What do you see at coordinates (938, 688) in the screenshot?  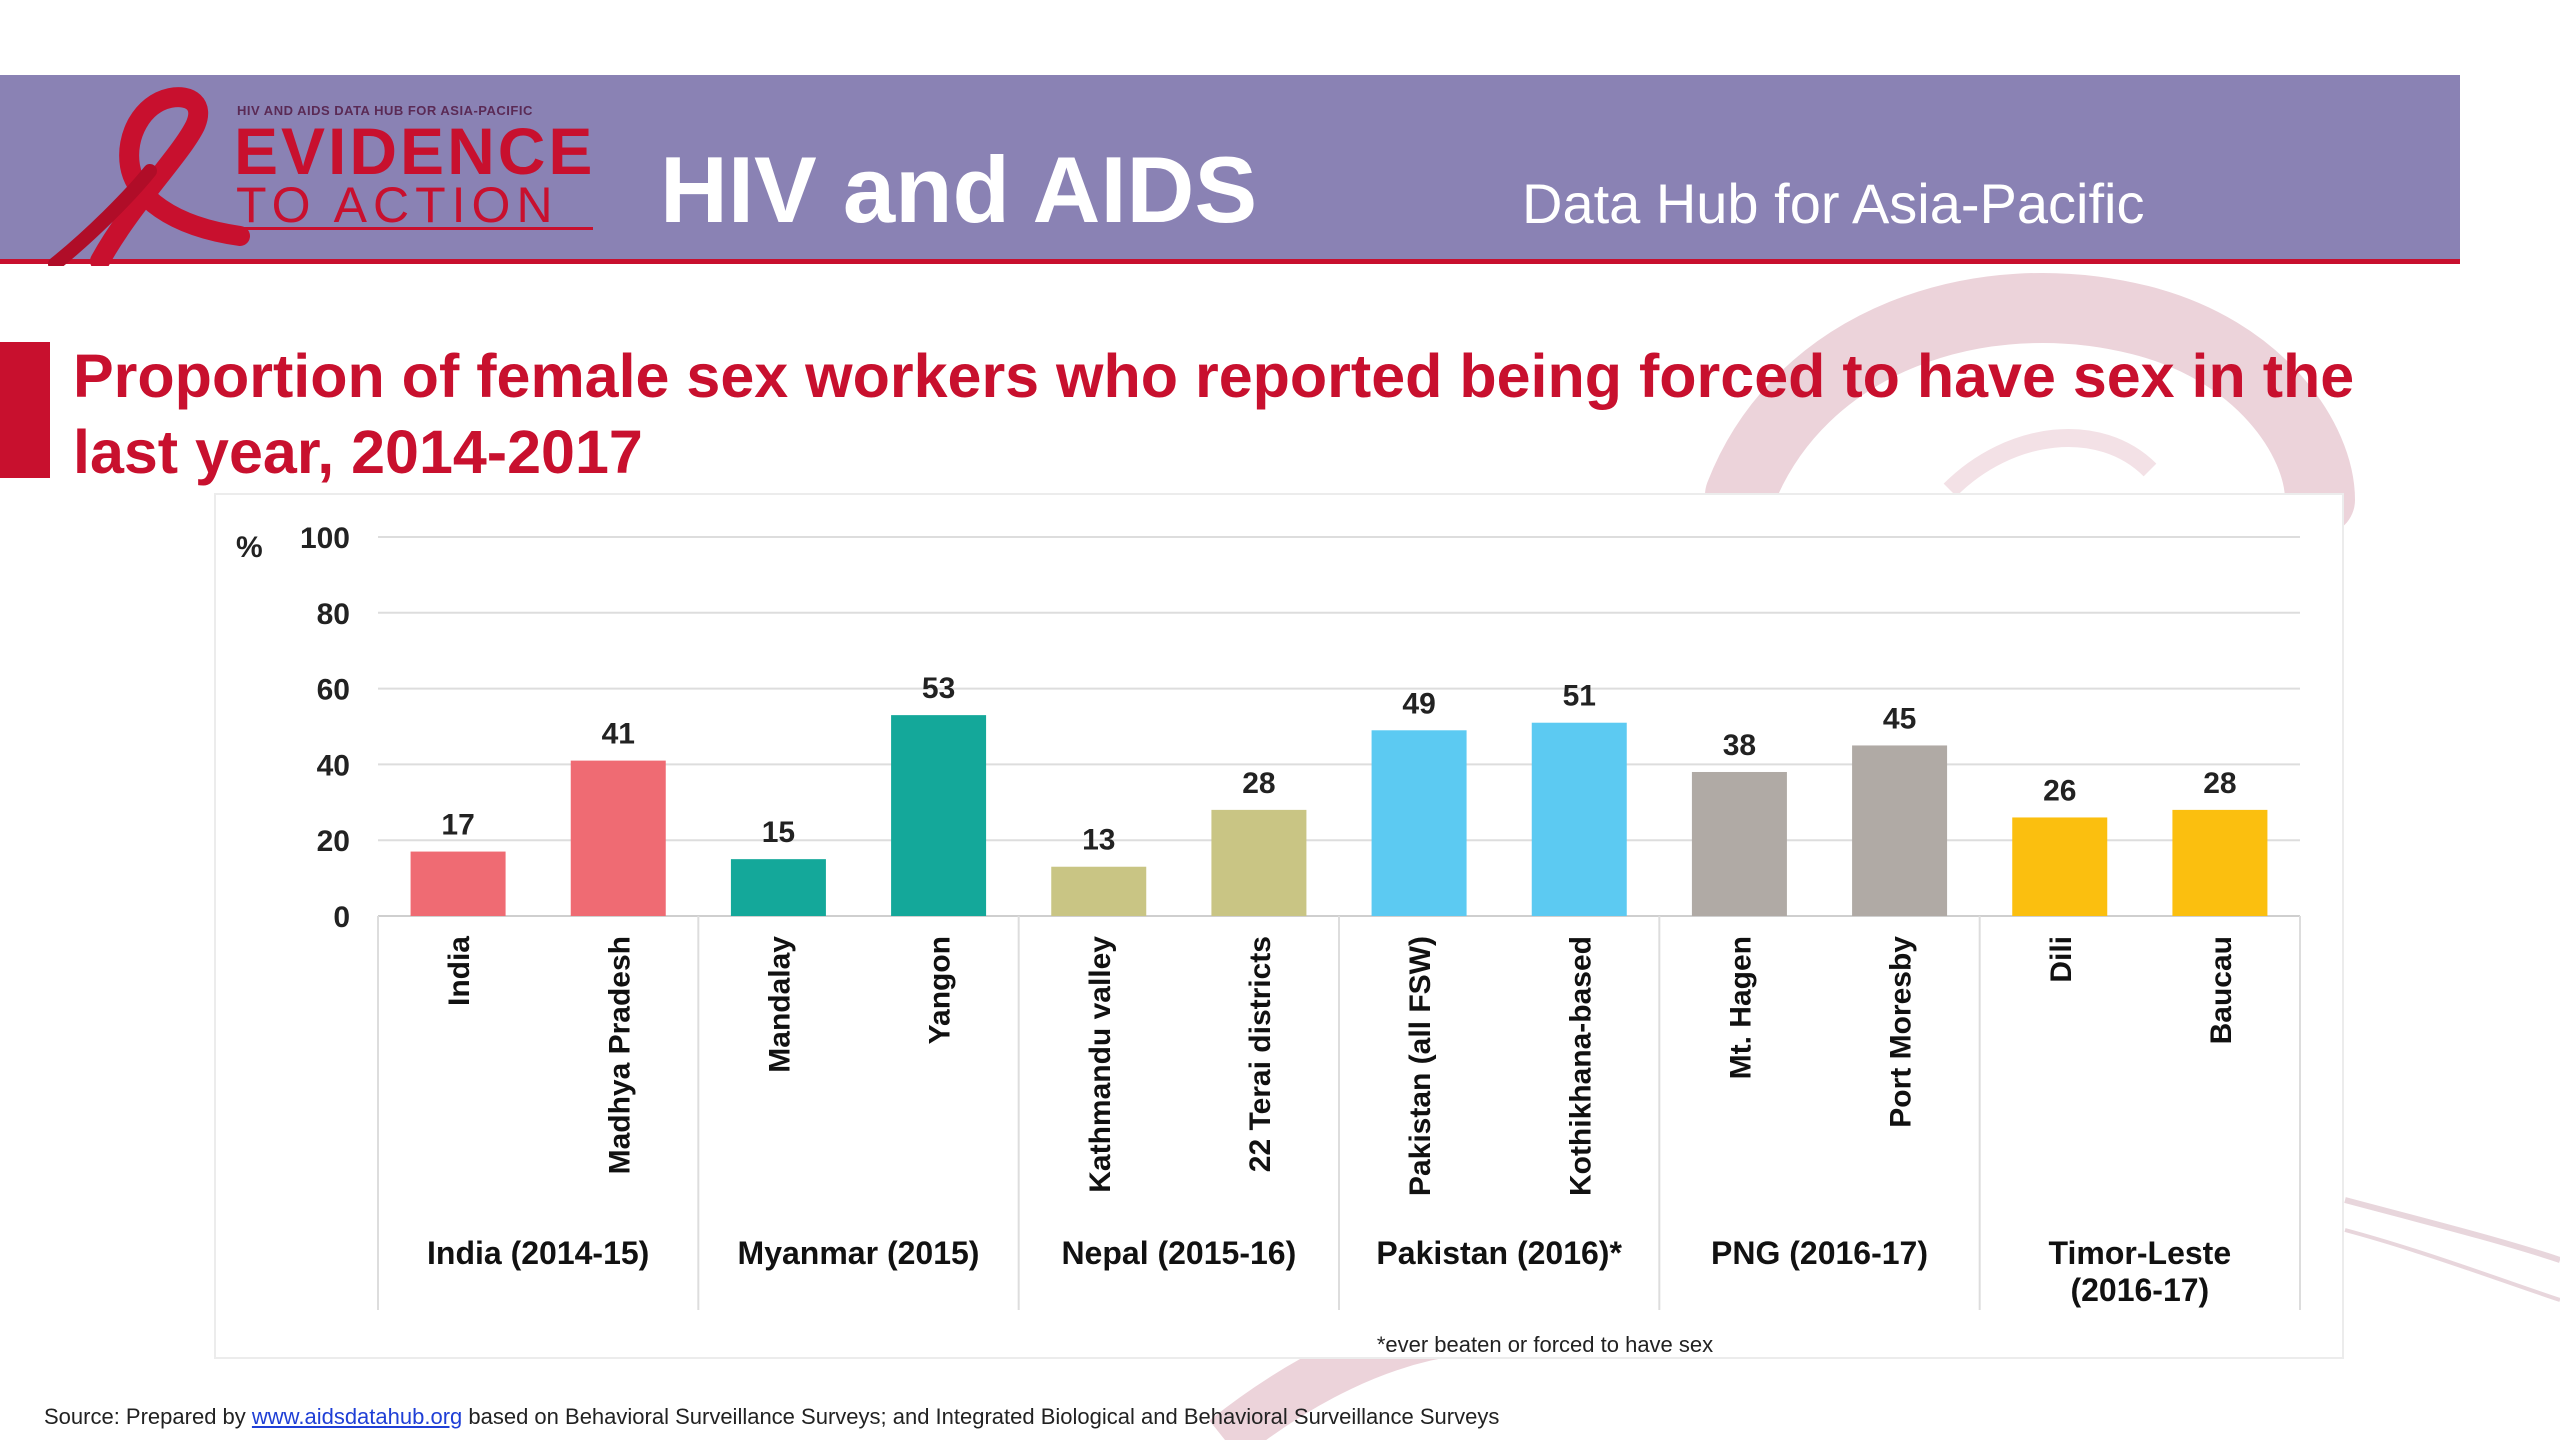 I see `data-label: 53` at bounding box center [938, 688].